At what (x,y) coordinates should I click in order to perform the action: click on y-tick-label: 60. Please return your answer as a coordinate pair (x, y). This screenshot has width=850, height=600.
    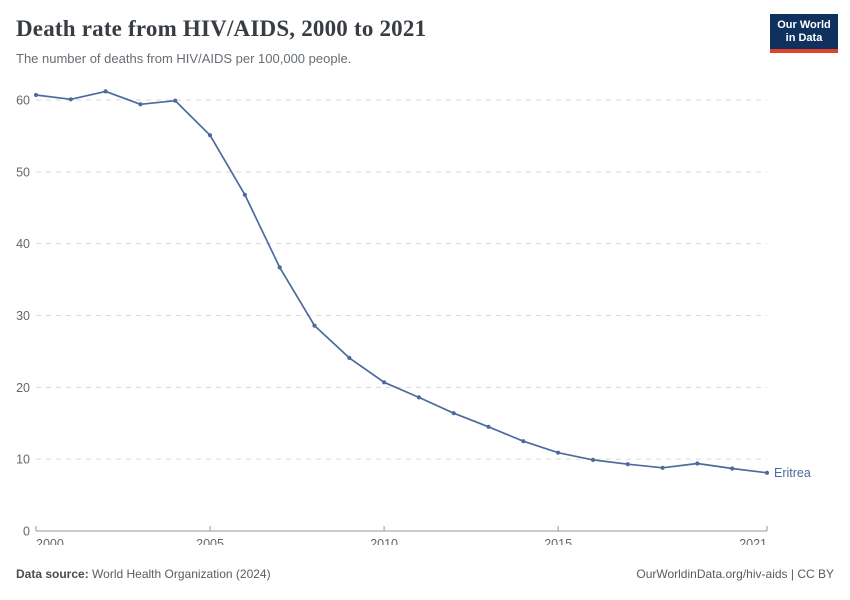
    Looking at the image, I should click on (23, 101).